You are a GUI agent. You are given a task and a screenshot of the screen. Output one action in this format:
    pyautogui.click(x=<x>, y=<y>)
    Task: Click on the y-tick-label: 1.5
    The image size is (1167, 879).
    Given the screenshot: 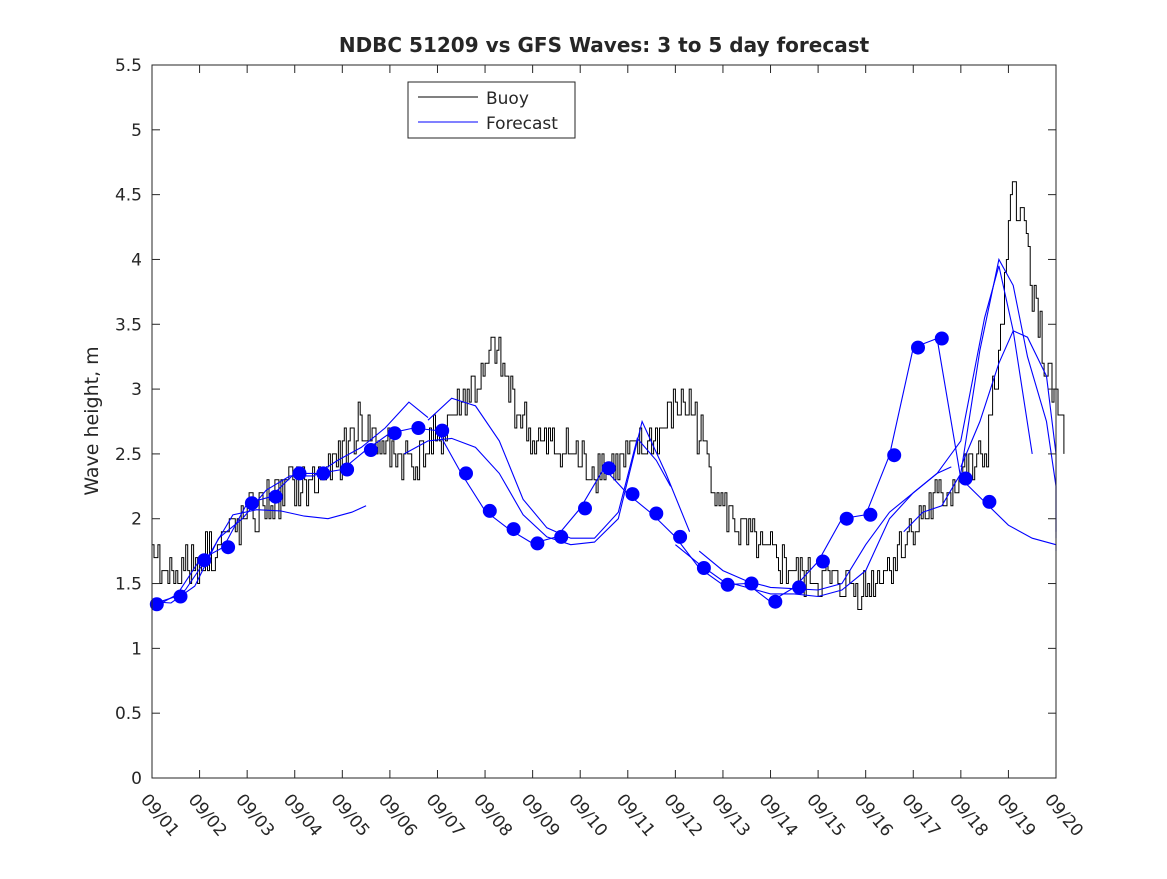 What is the action you would take?
    pyautogui.click(x=128, y=585)
    